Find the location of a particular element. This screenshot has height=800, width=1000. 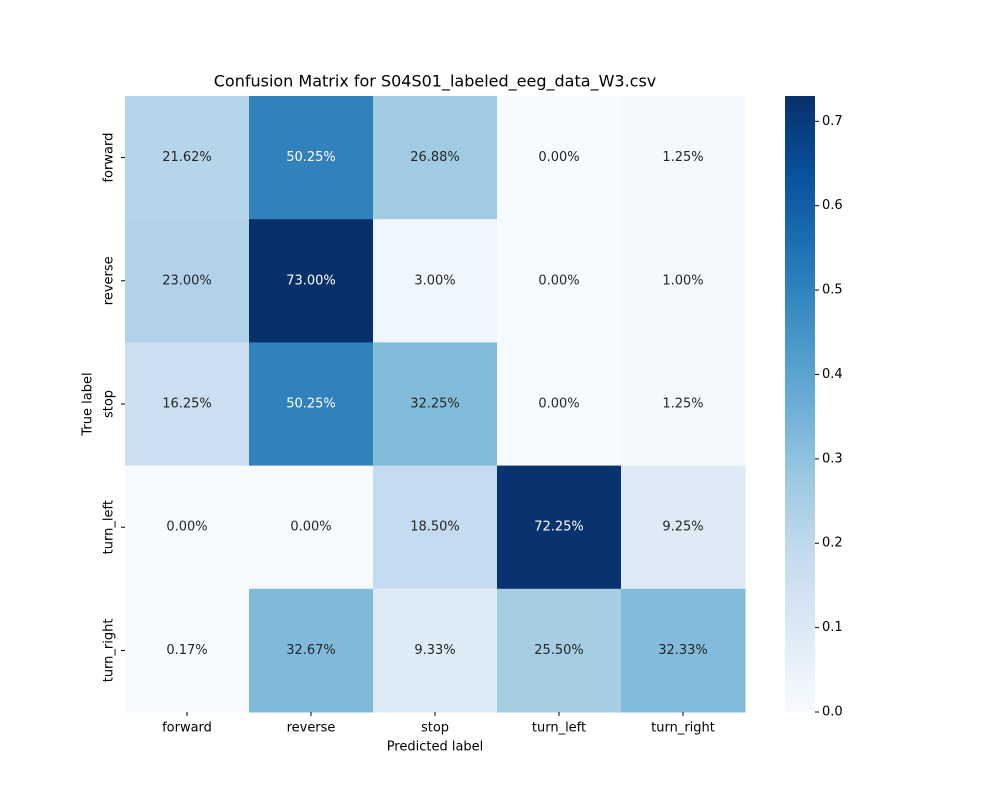

colorbar-tick-label: 0.5 is located at coordinates (832, 290).